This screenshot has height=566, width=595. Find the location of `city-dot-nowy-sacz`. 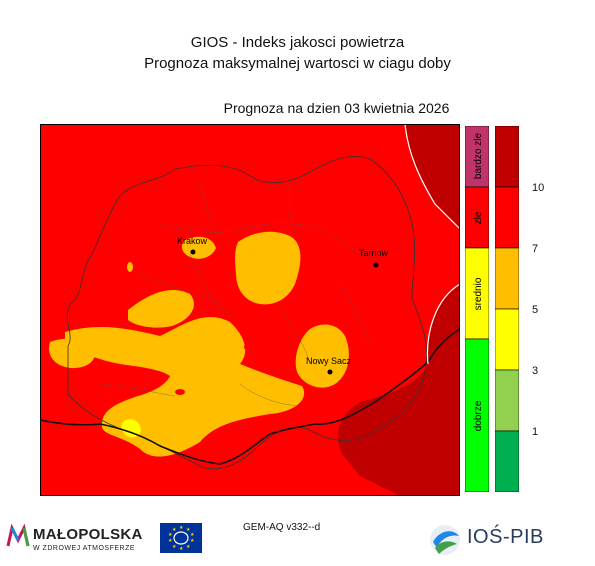

city-dot-nowy-sacz is located at coordinates (330, 372).